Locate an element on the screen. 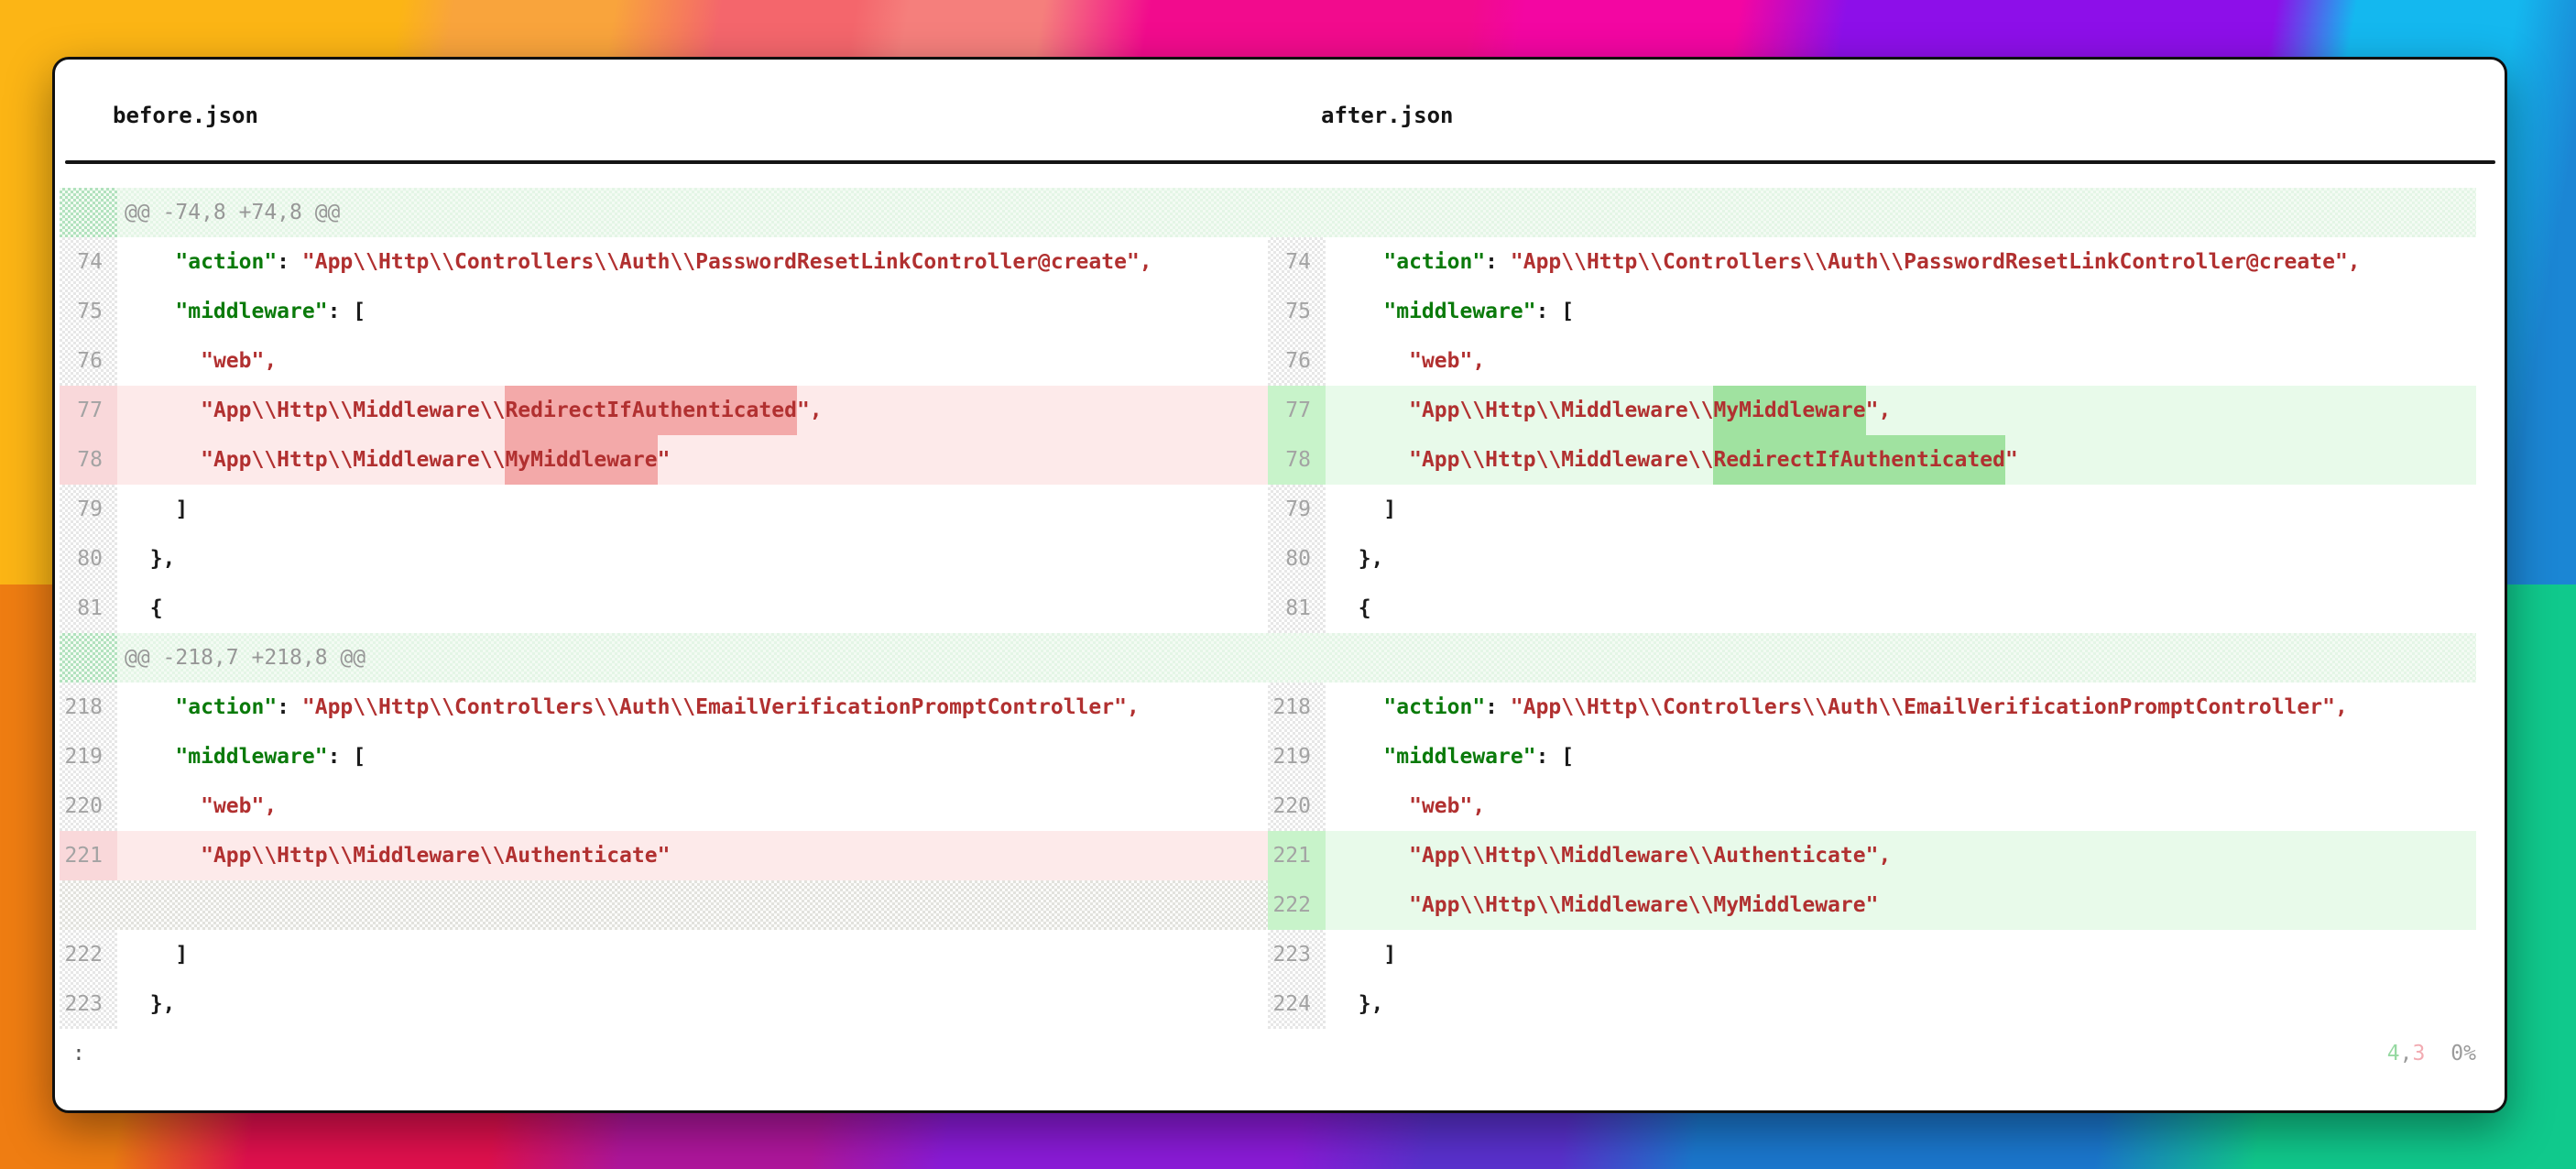  diff-row: 76 "web", 76 "web", is located at coordinates (1268, 361).